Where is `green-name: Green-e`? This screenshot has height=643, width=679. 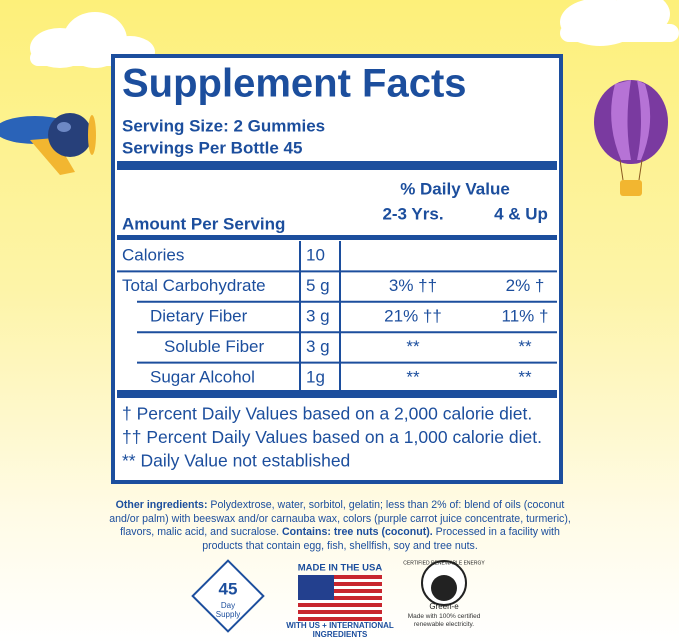 green-name: Green-e is located at coordinates (444, 606).